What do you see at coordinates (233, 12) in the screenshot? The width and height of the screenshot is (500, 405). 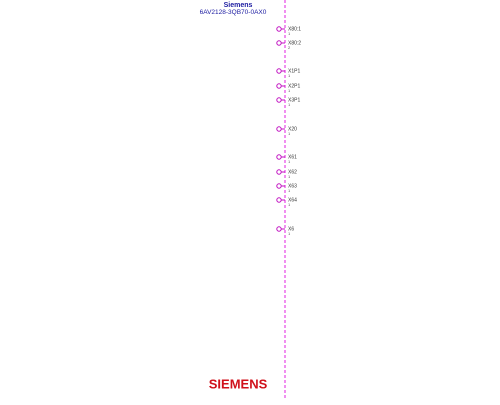 I see `part-number: 6AV2128-3QB70-0AX0` at bounding box center [233, 12].